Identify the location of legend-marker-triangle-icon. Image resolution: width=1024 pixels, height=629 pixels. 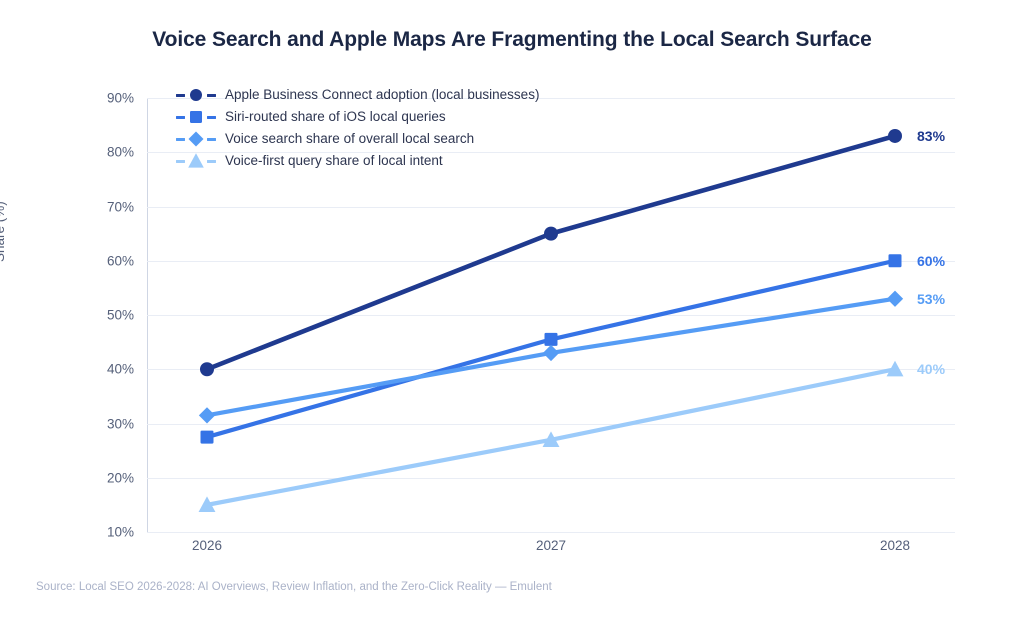
(196, 161).